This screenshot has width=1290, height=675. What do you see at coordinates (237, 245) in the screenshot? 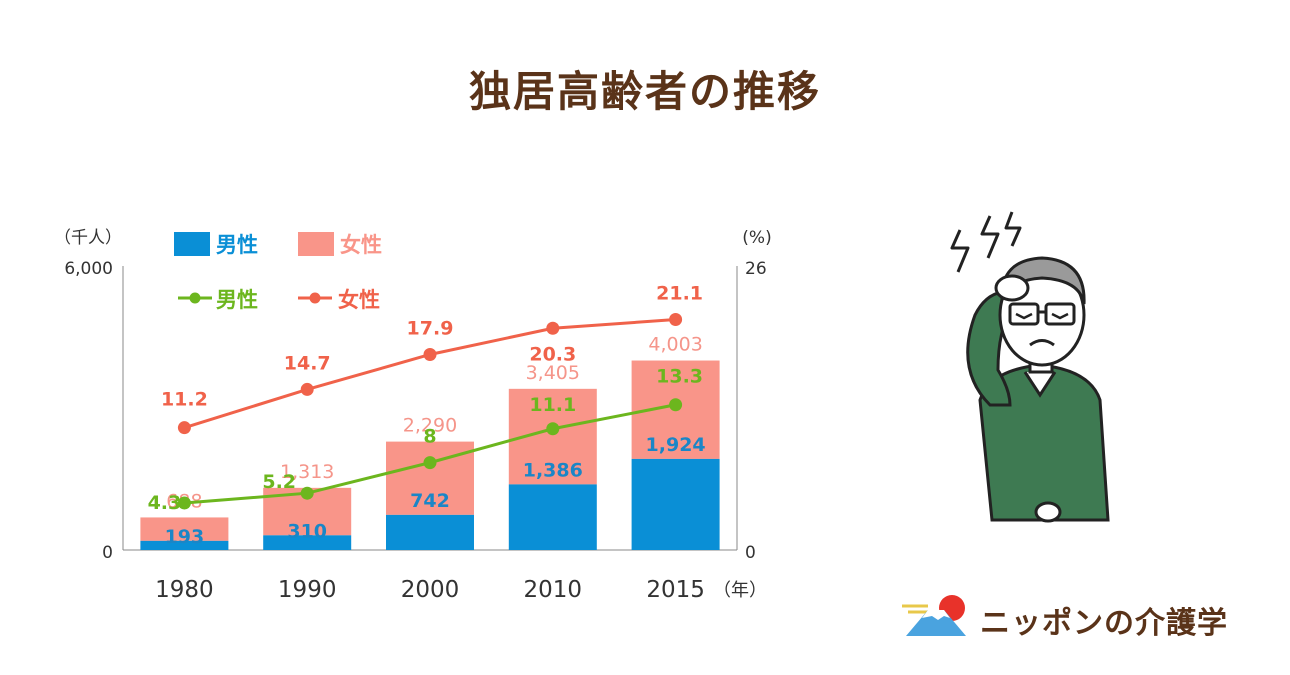
I see `legend-label-bar-male: 男性` at bounding box center [237, 245].